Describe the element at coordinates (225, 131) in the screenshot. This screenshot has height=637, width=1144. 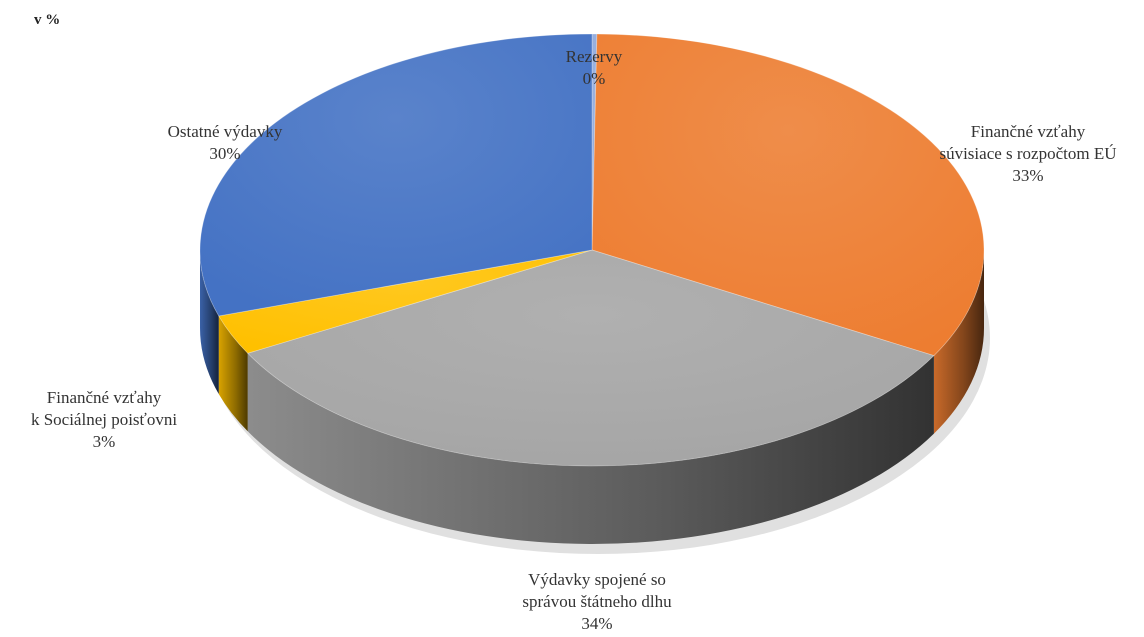
I see `data-label-line: Ostatné výdavky` at that location.